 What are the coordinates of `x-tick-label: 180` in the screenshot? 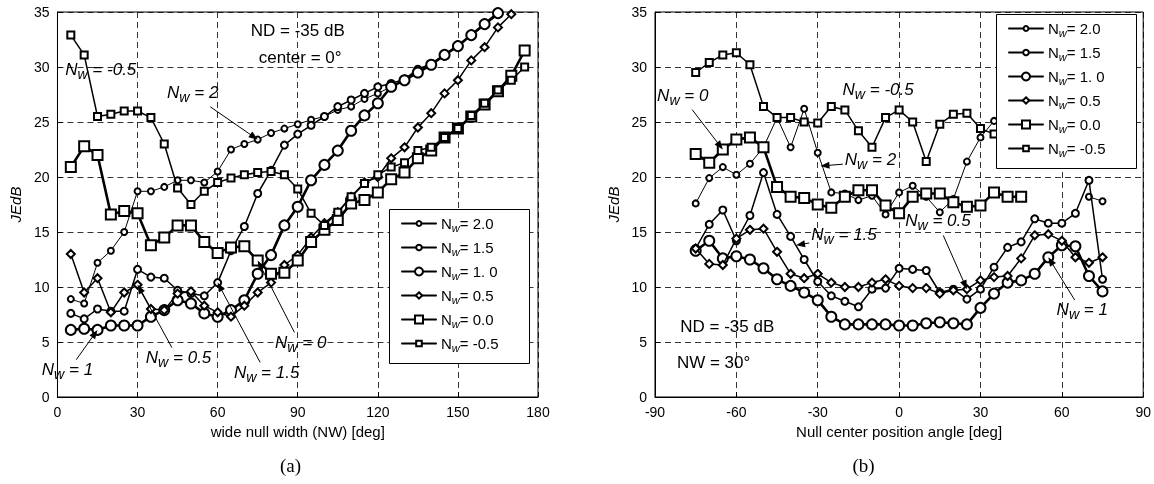 It's located at (538, 412).